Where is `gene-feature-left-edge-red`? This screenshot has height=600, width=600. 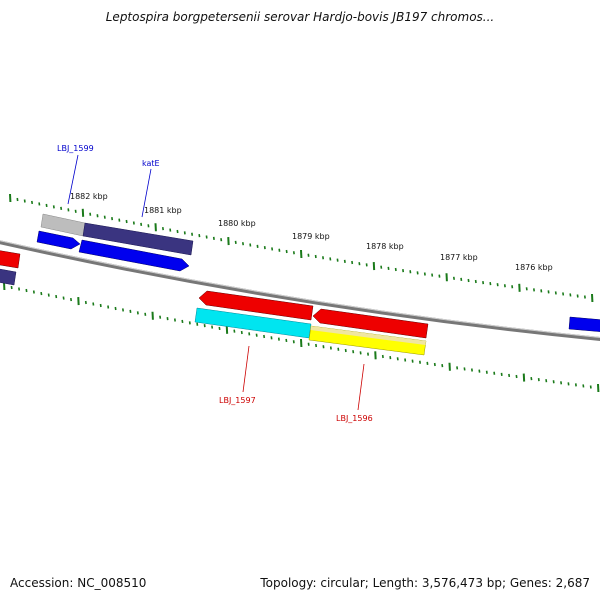 gene-feature-left-edge-red is located at coordinates (10, 259).